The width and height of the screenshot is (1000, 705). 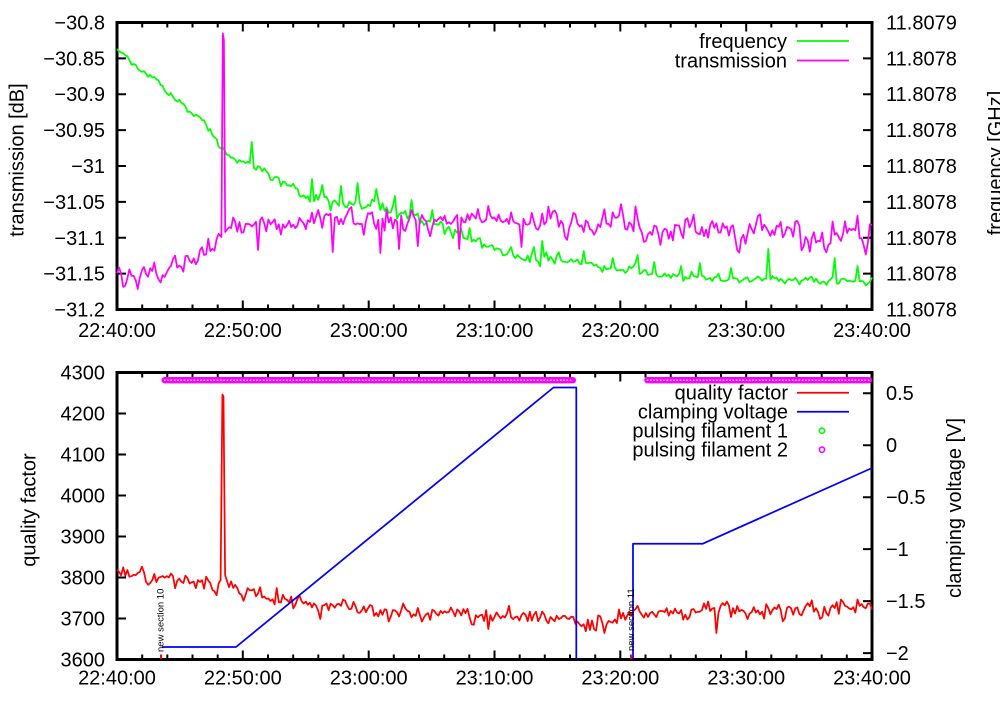 What do you see at coordinates (74, 131) in the screenshot?
I see `svg-text: −30.95` at bounding box center [74, 131].